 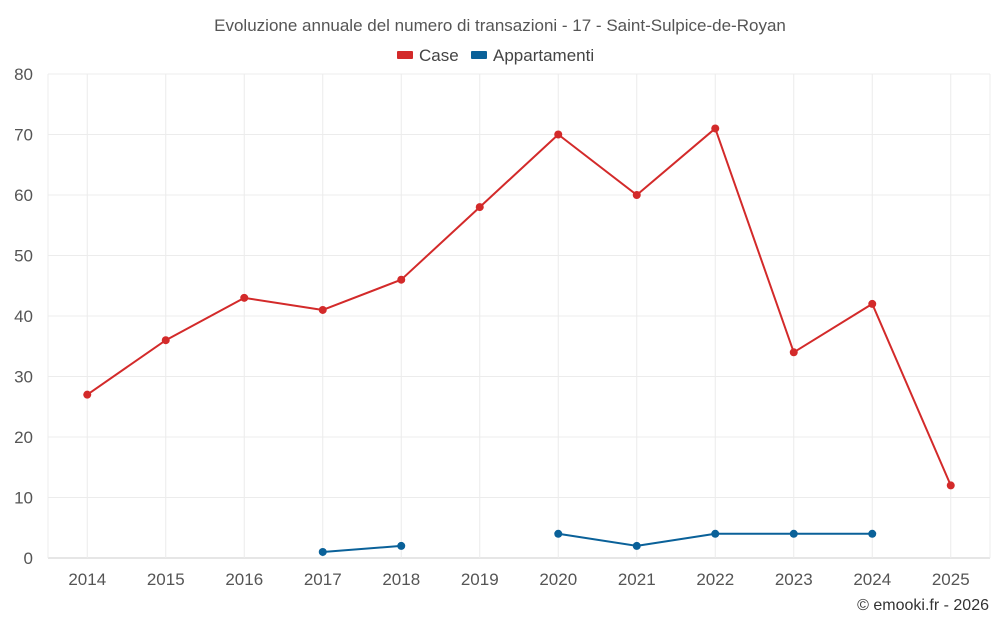 I want to click on y-tick-label: 70, so click(x=23, y=135).